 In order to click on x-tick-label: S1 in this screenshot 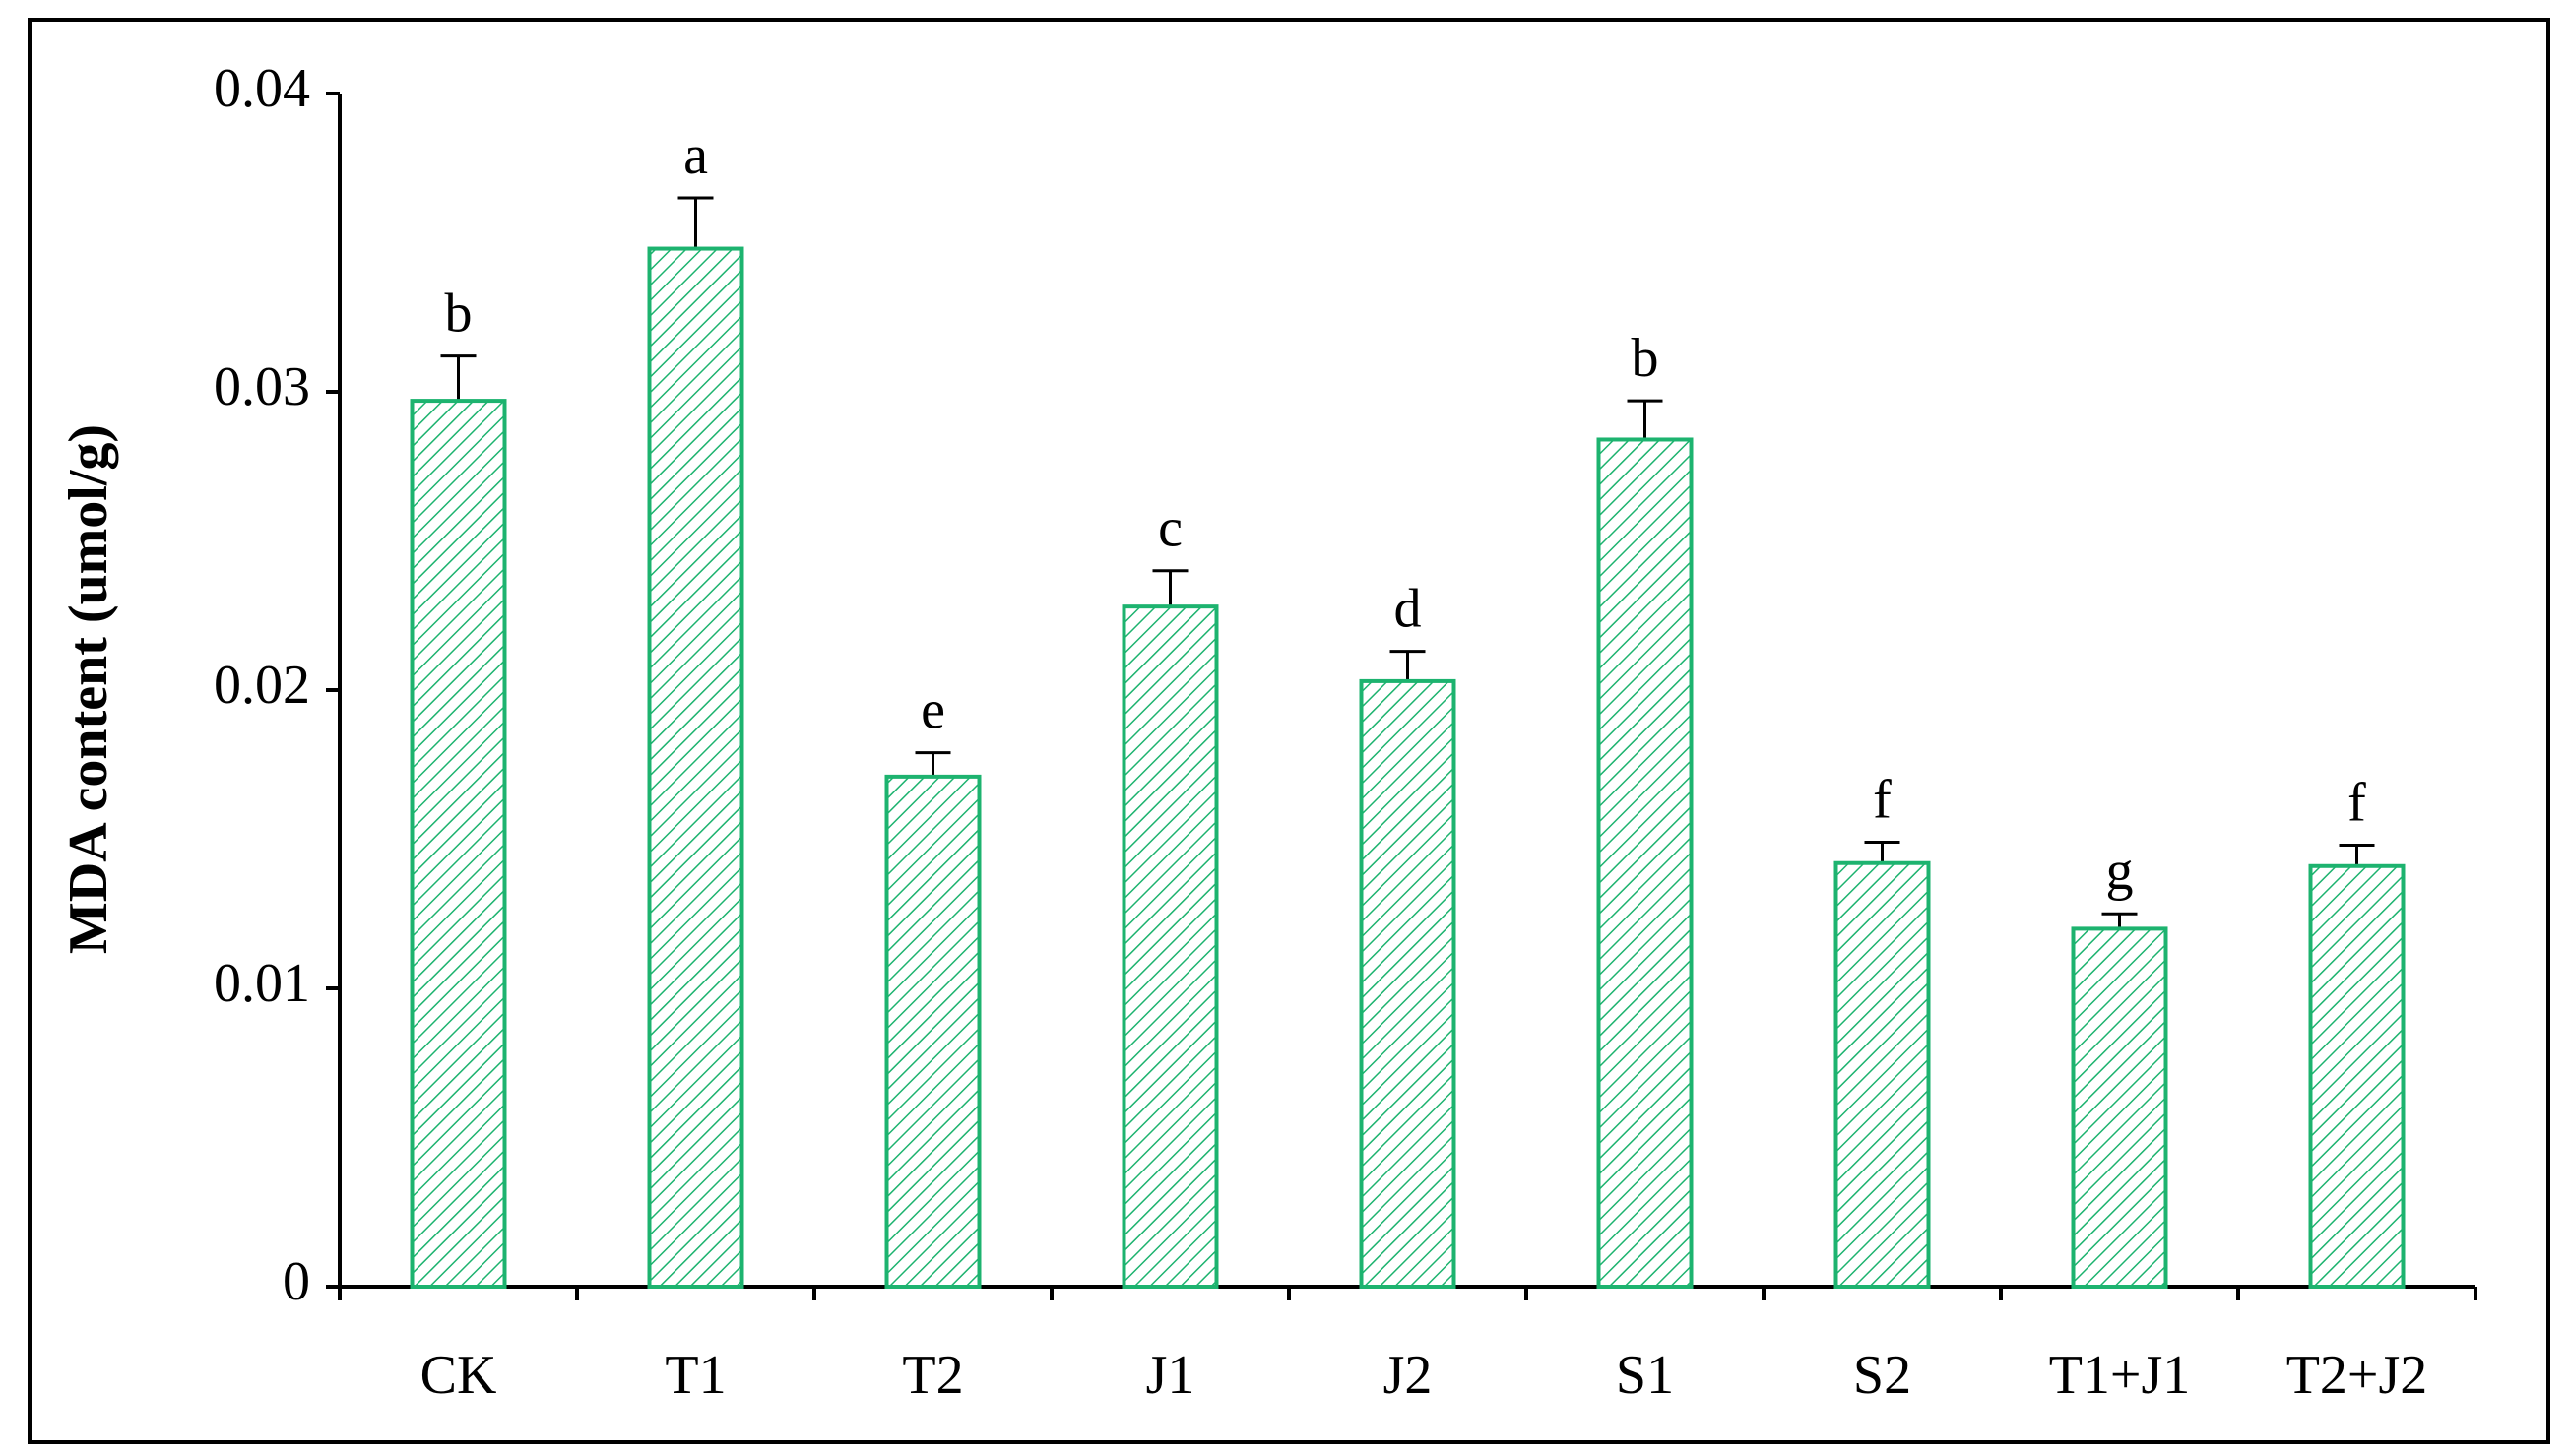, I will do `click(1645, 1375)`.